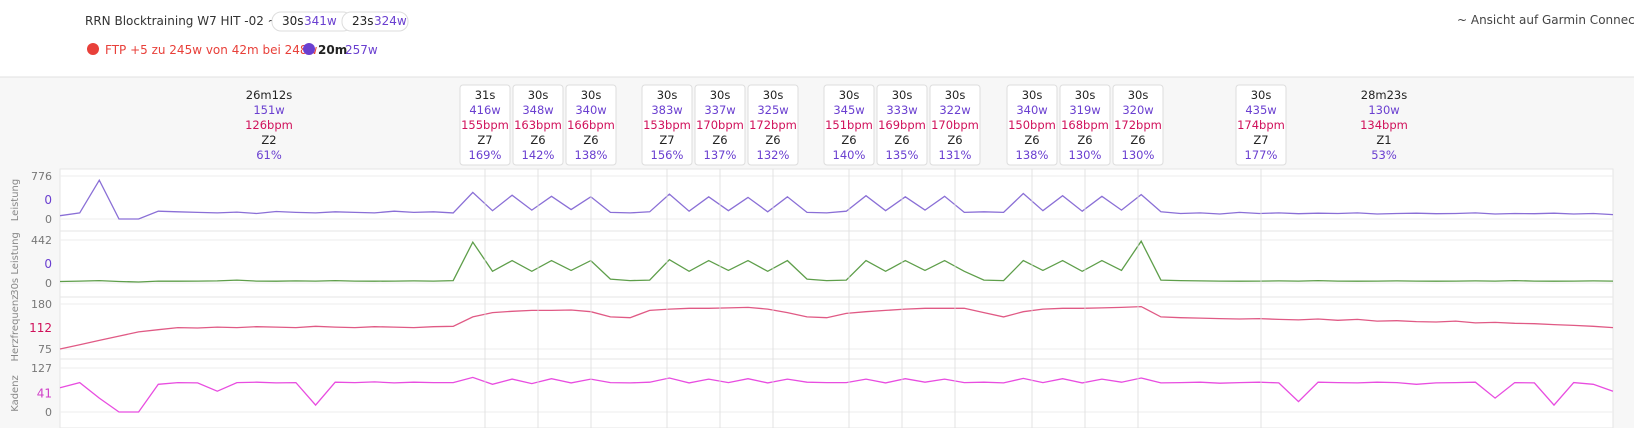 This screenshot has width=1634, height=432. What do you see at coordinates (269, 125) in the screenshot?
I see `interval-hr: 126bpm` at bounding box center [269, 125].